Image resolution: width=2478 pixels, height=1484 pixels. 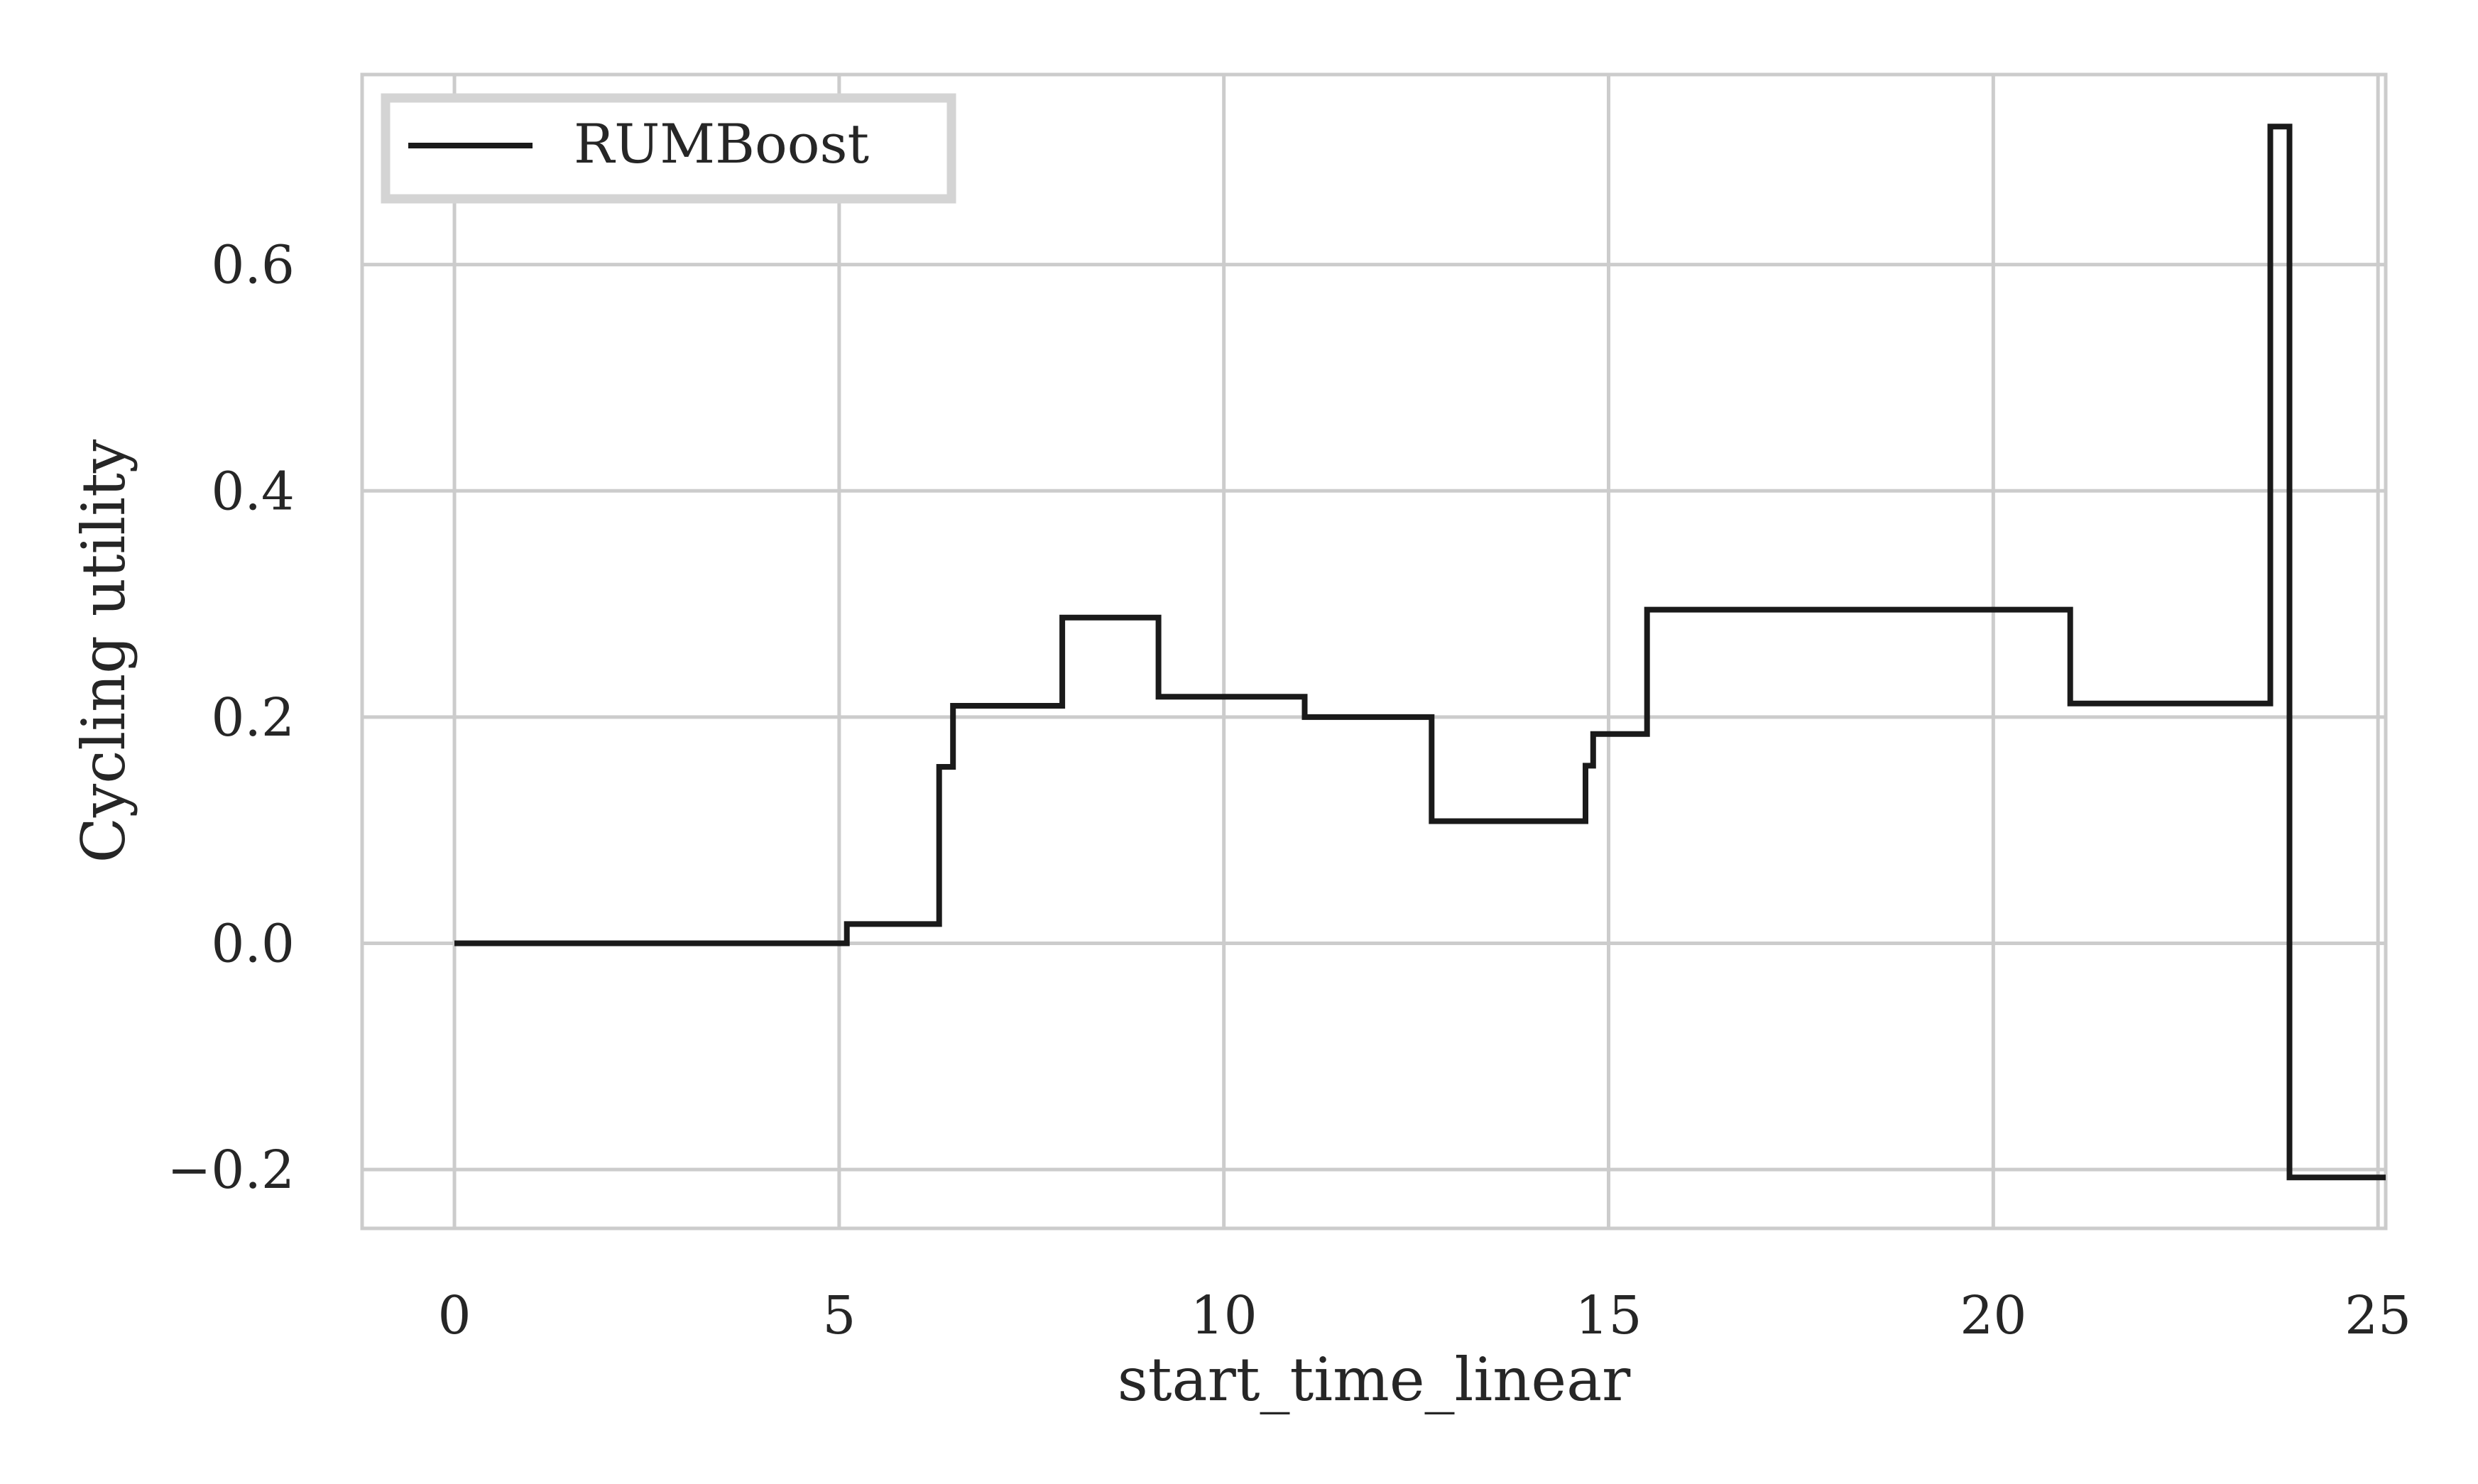 What do you see at coordinates (253, 717) in the screenshot?
I see `y-tick-label: 0.2` at bounding box center [253, 717].